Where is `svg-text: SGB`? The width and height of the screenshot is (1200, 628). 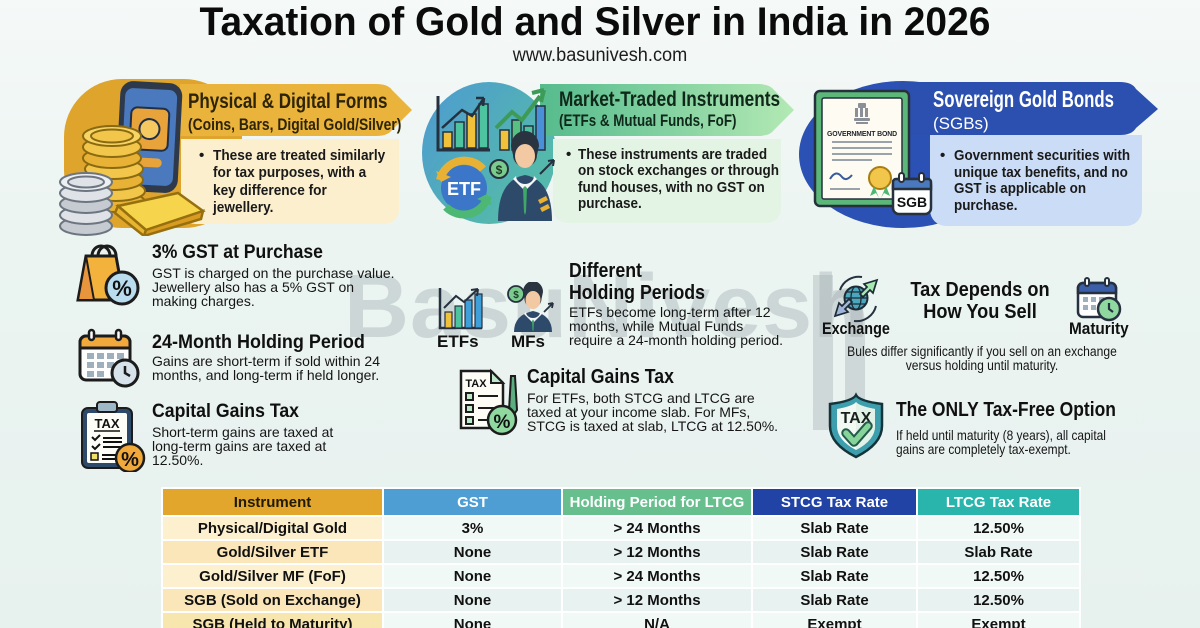
svg-text: SGB is located at coordinates (912, 202).